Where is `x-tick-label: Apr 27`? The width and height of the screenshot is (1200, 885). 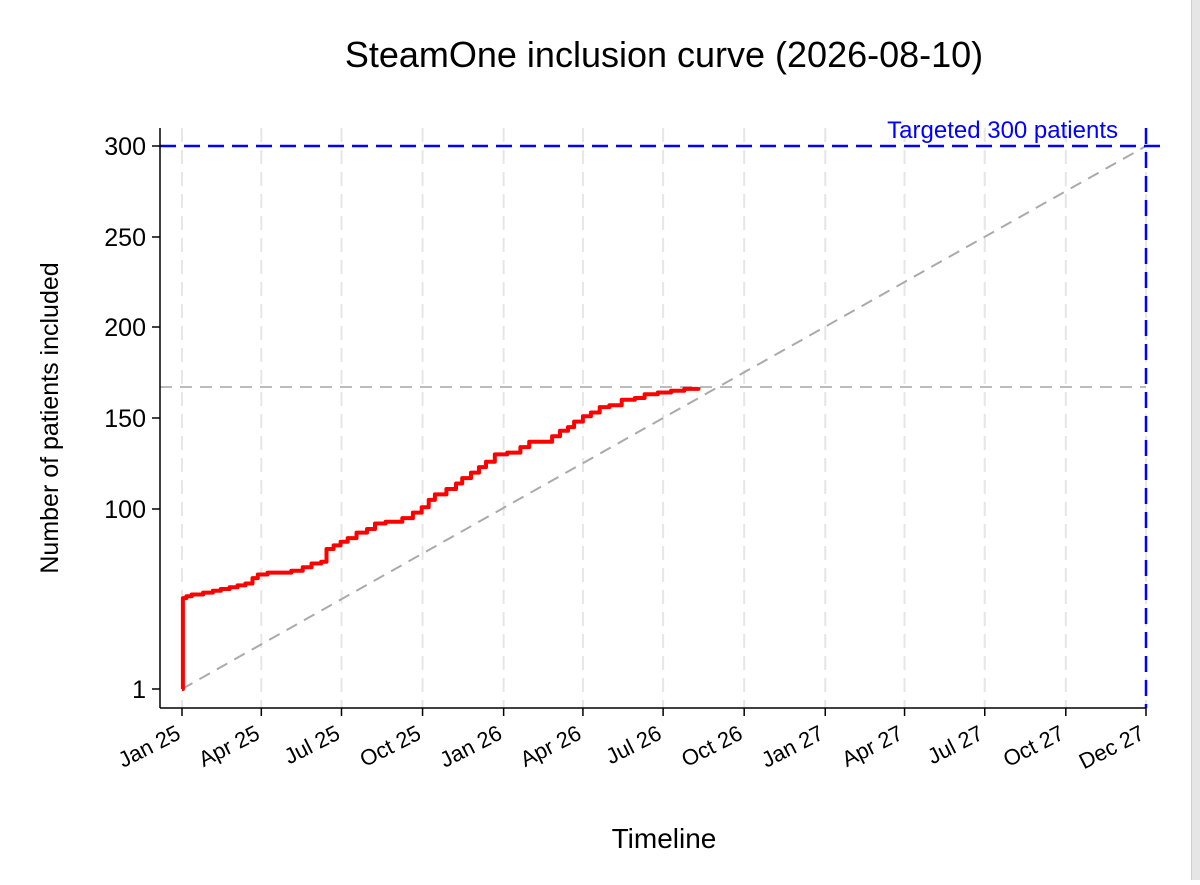
x-tick-label: Apr 27 is located at coordinates (872, 746).